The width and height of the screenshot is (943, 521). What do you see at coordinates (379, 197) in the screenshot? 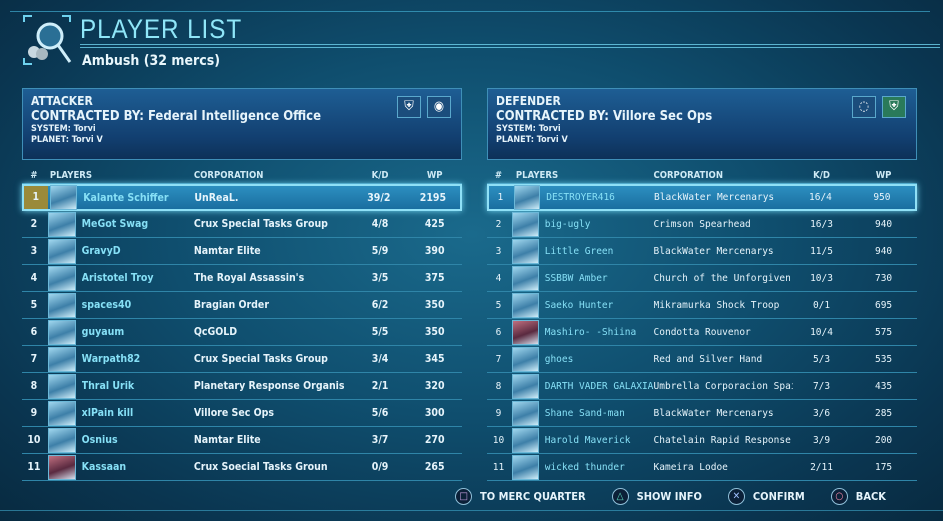
I see `kill-death: 39/2` at bounding box center [379, 197].